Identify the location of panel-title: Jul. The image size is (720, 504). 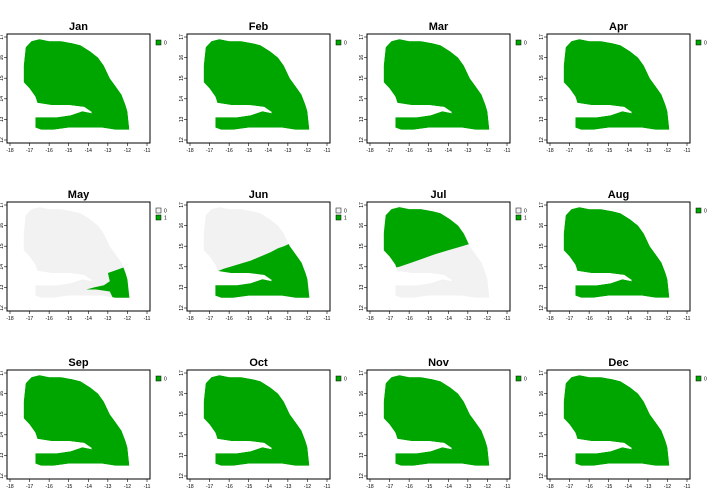
(439, 195).